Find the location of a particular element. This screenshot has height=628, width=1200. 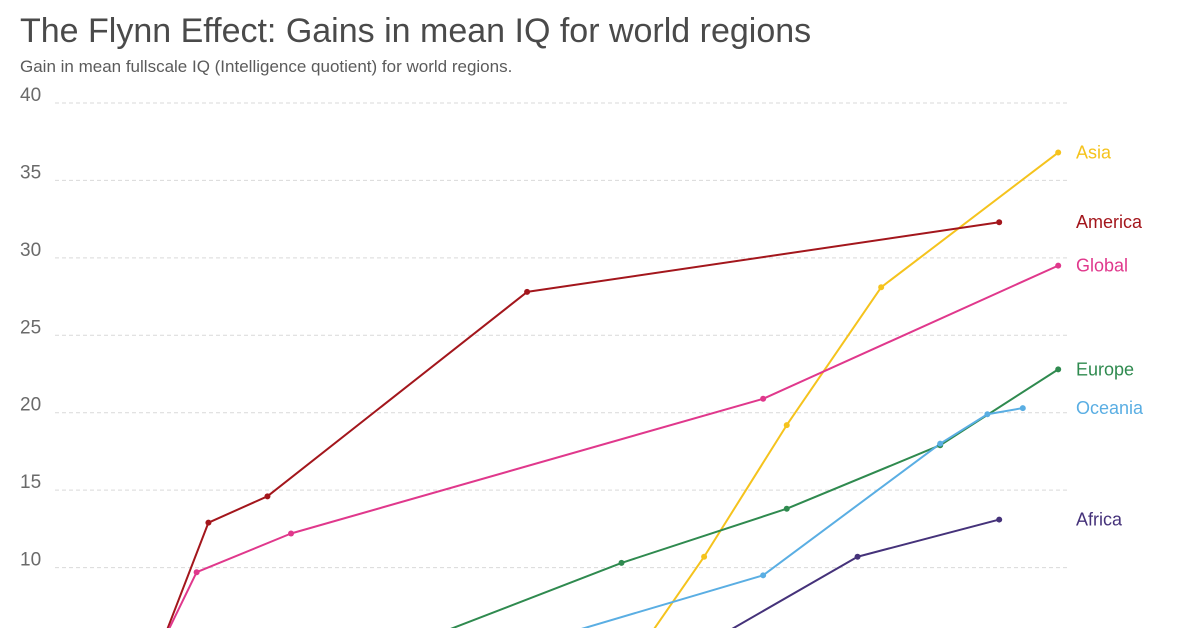

y-tick-label-25: 25 is located at coordinates (30, 327).